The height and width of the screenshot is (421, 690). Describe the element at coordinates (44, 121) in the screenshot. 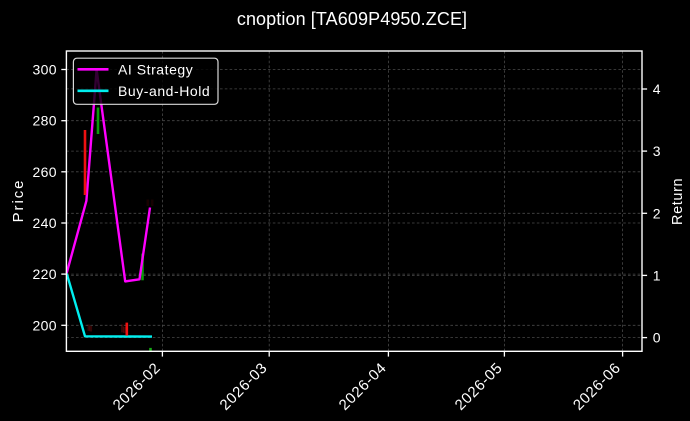

I see `svg-text: 280` at that location.